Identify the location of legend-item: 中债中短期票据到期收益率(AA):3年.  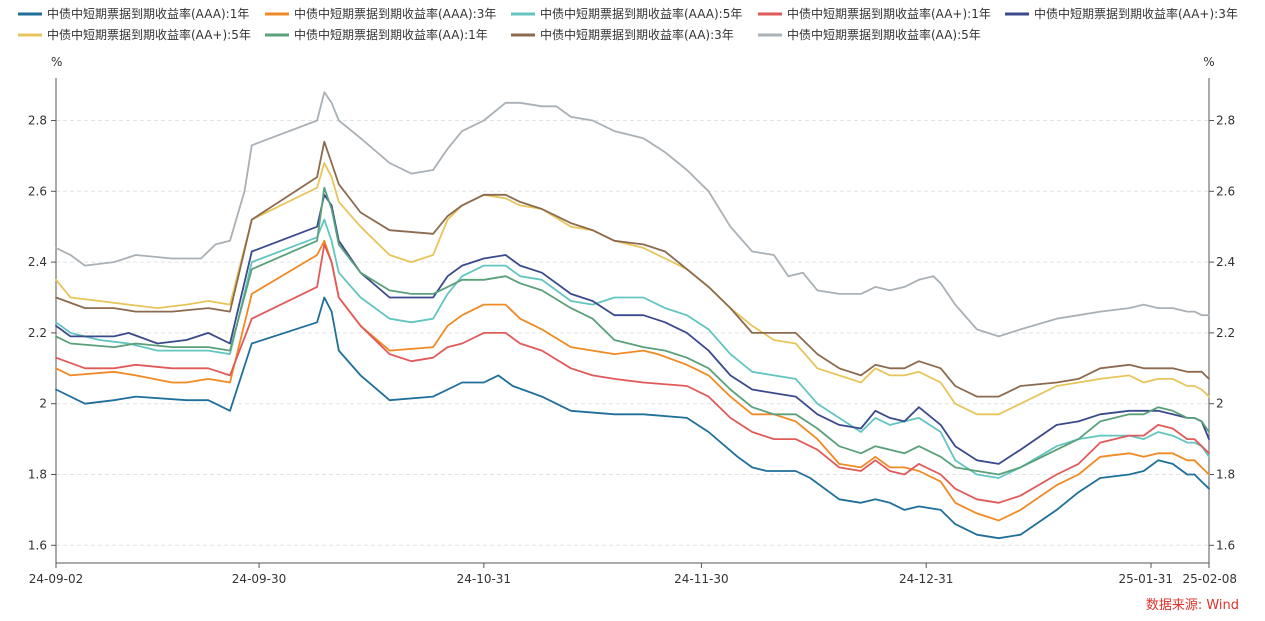
(622, 34).